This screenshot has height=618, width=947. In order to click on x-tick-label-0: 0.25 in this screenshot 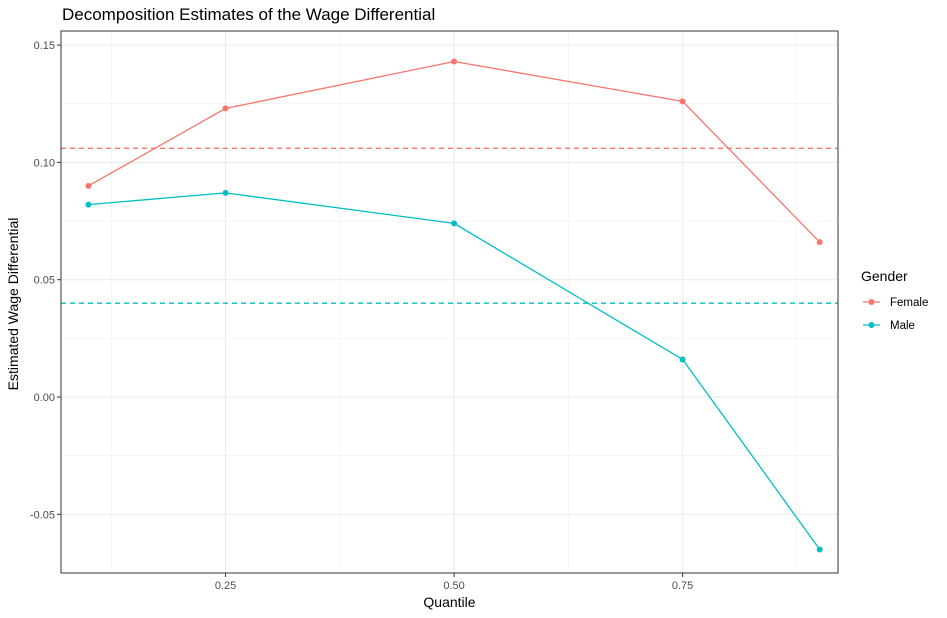, I will do `click(225, 586)`.